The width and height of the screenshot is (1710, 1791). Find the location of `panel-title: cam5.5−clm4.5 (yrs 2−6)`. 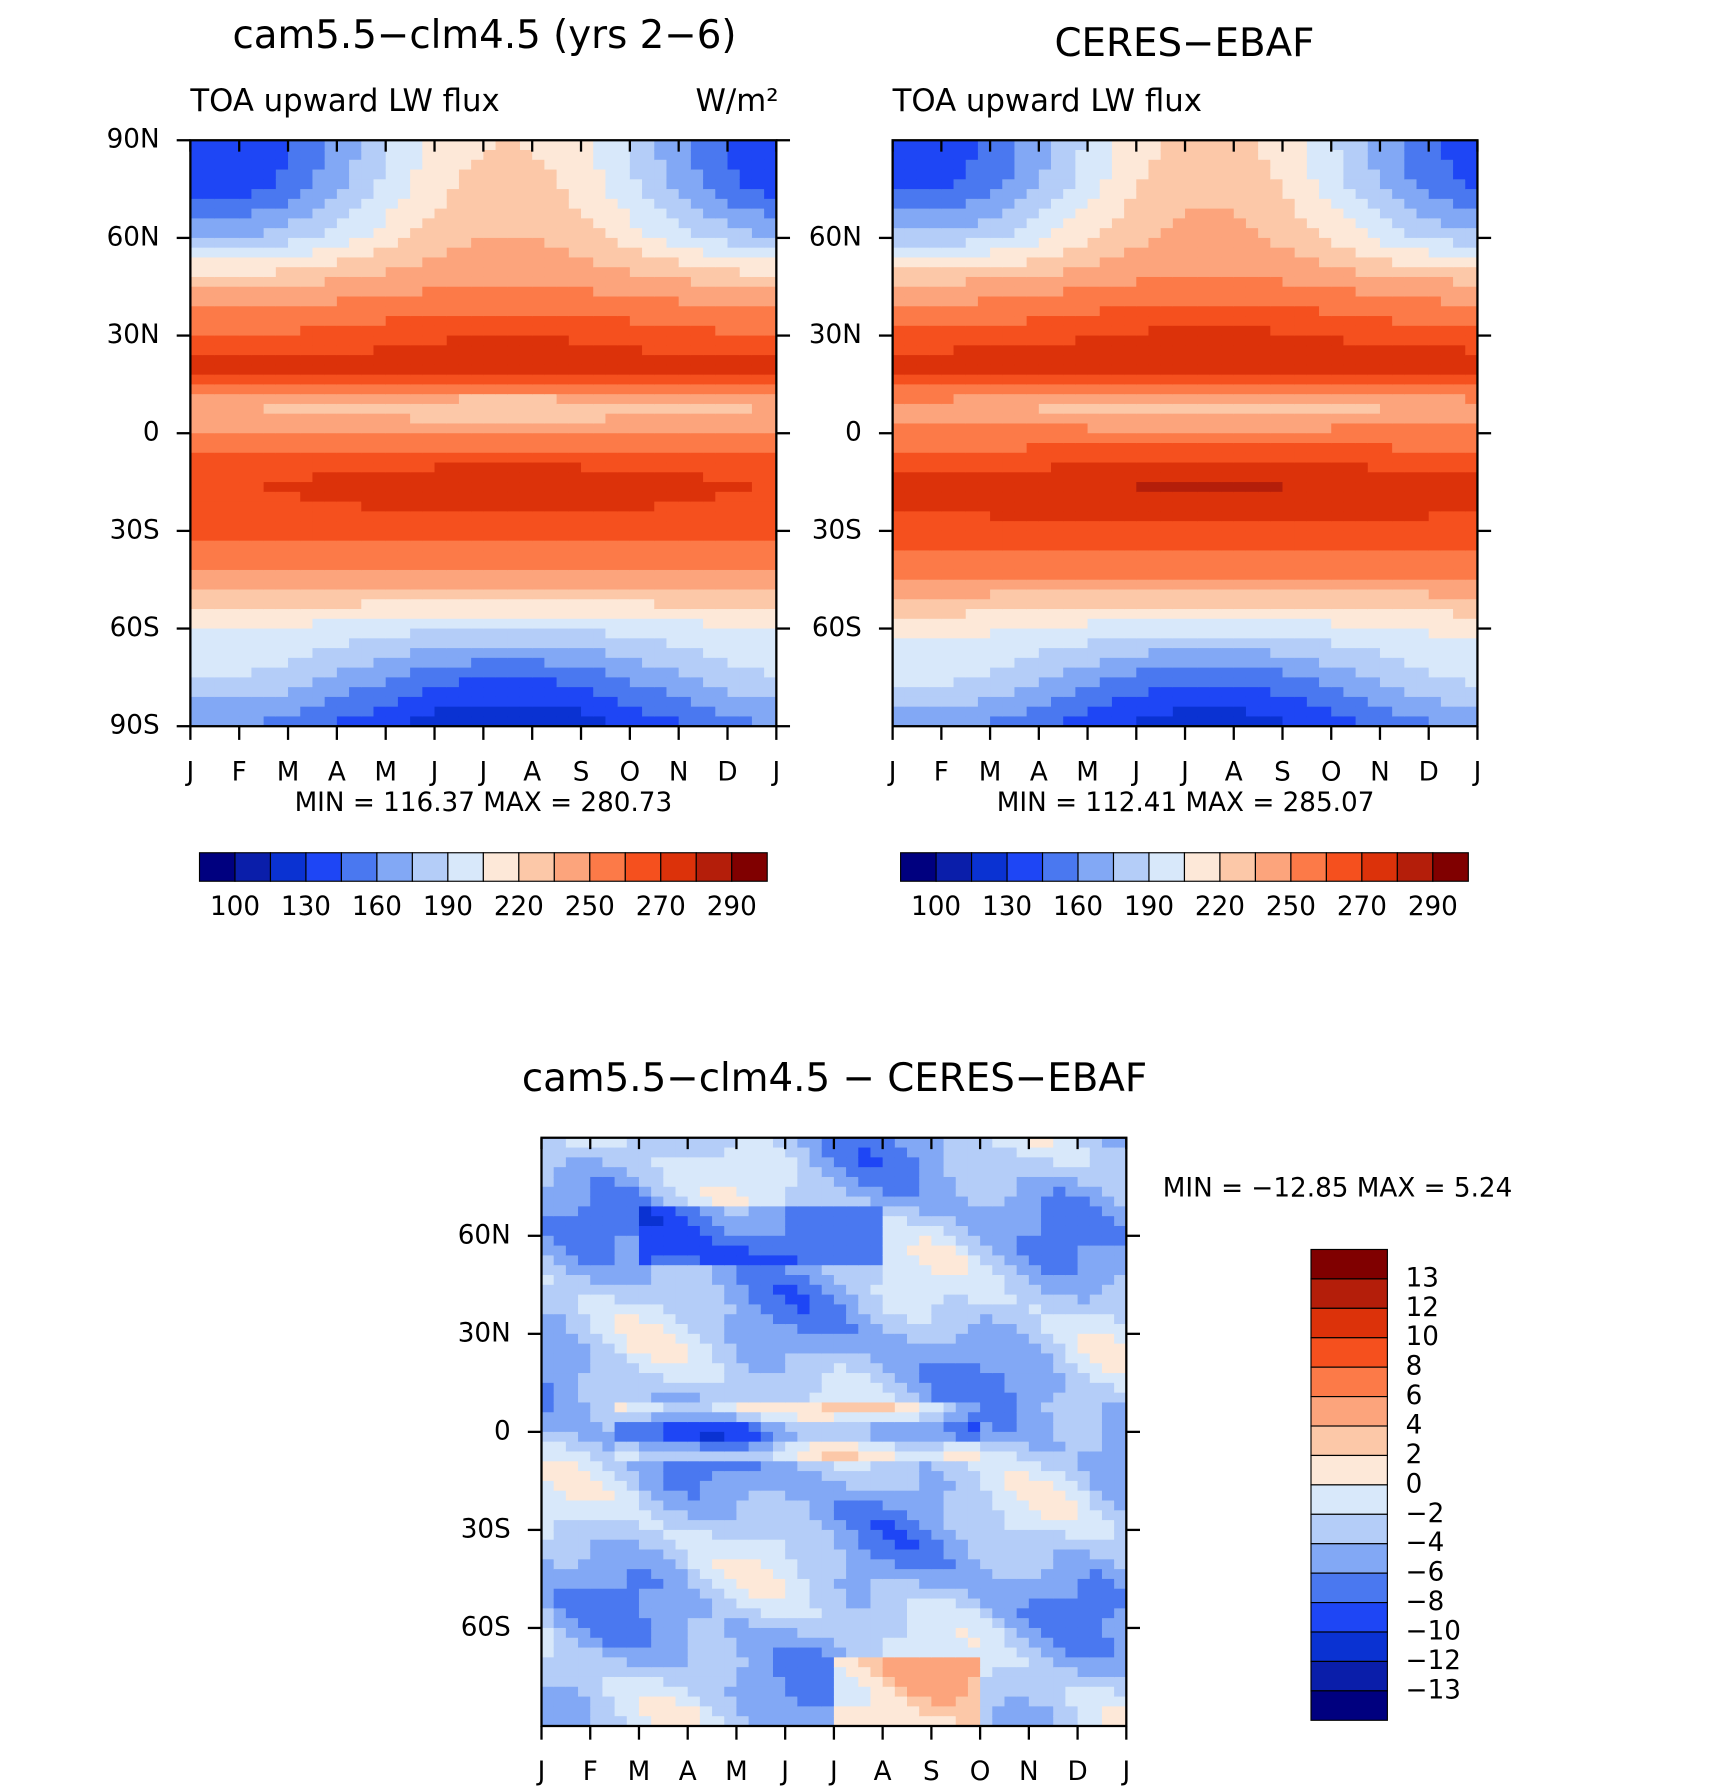

panel-title: cam5.5−clm4.5 (yrs 2−6) is located at coordinates (484, 35).